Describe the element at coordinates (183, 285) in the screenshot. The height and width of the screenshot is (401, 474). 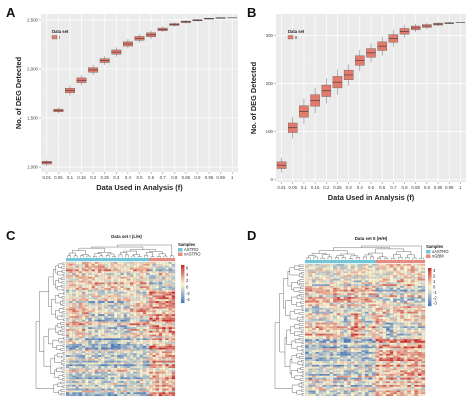
I see `panel-c-color-scale-step` at that location.